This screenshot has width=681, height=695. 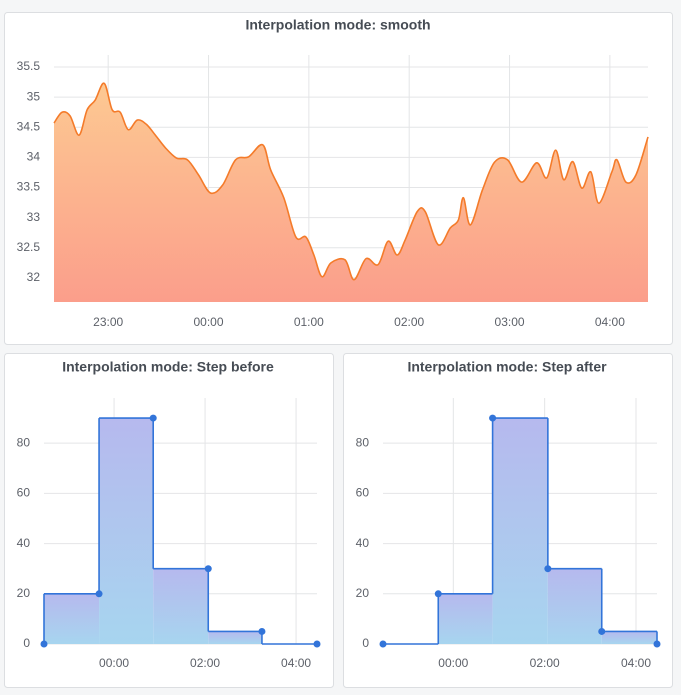 I want to click on x-tick-label: 01:00, so click(x=309, y=322).